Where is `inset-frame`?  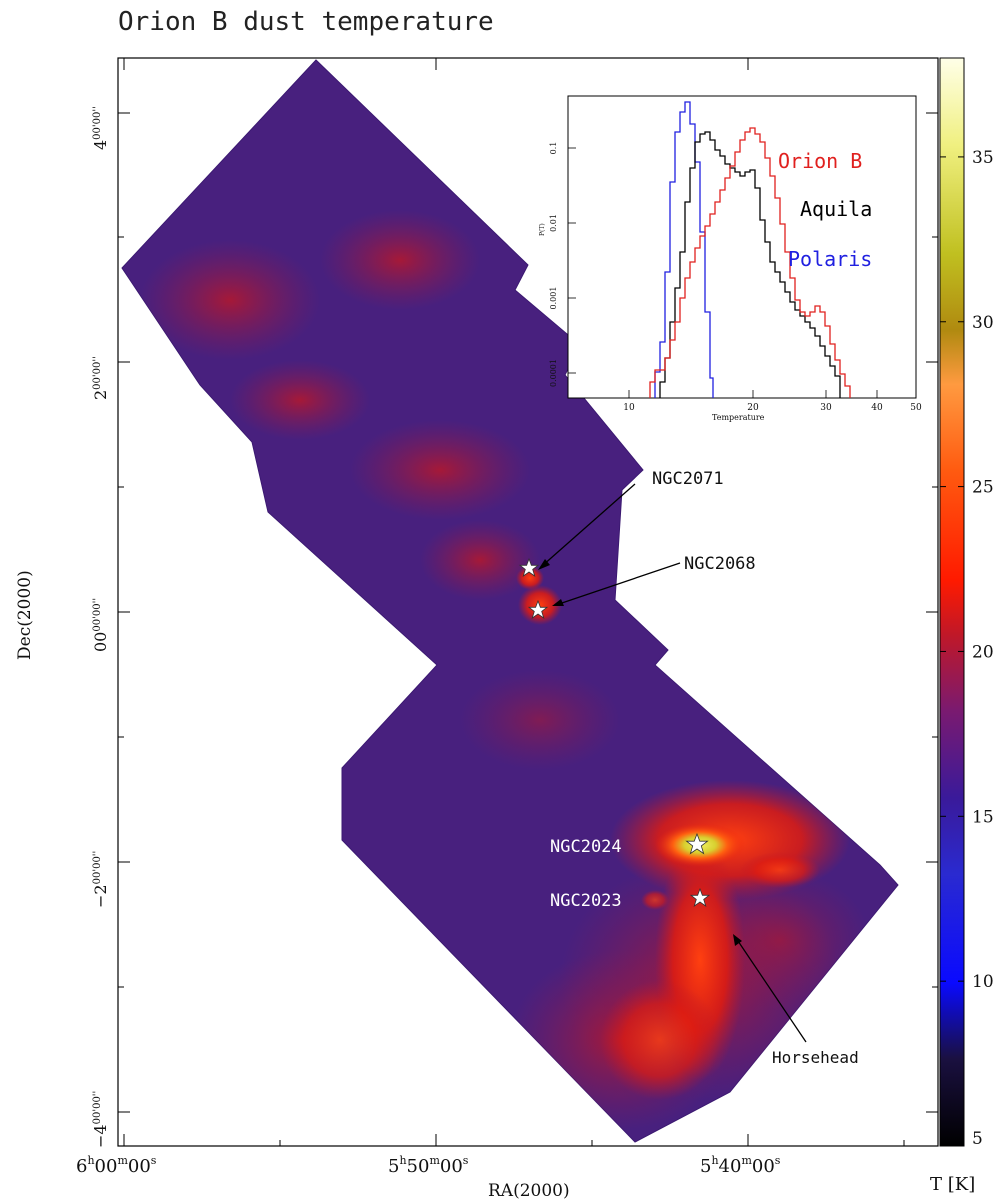 inset-frame is located at coordinates (742, 247).